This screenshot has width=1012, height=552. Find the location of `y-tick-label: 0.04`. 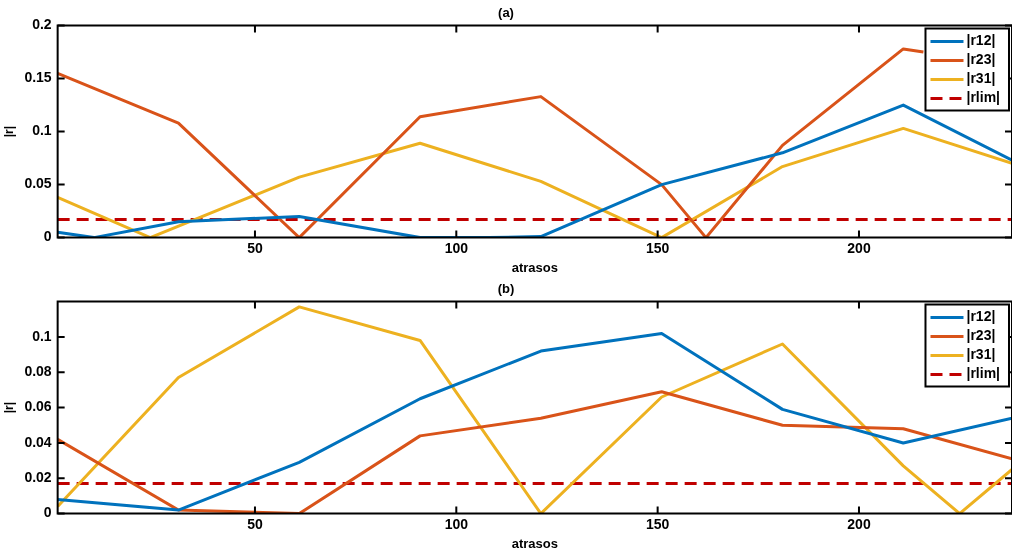

y-tick-label: 0.04 is located at coordinates (38, 441).